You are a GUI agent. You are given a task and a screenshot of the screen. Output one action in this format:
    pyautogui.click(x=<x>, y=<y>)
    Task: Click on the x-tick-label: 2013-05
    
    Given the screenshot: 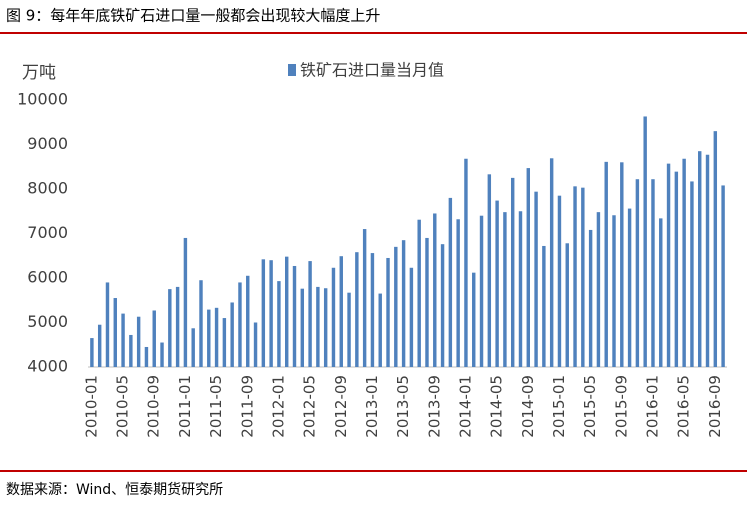 What is the action you would take?
    pyautogui.click(x=403, y=406)
    